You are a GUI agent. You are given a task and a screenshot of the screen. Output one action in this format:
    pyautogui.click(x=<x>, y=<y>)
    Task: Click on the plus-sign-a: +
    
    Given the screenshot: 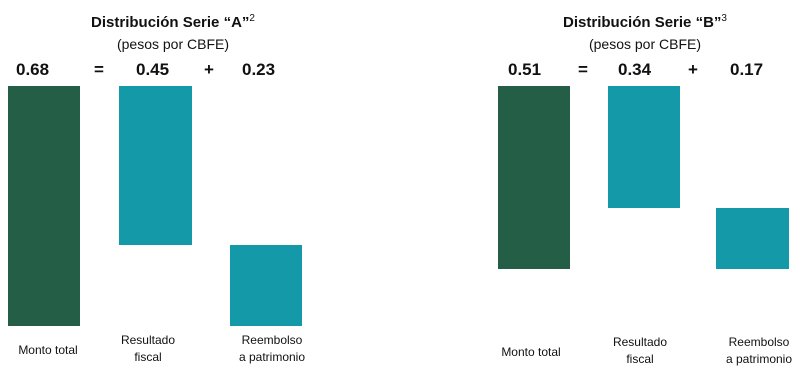 What is the action you would take?
    pyautogui.click(x=209, y=69)
    